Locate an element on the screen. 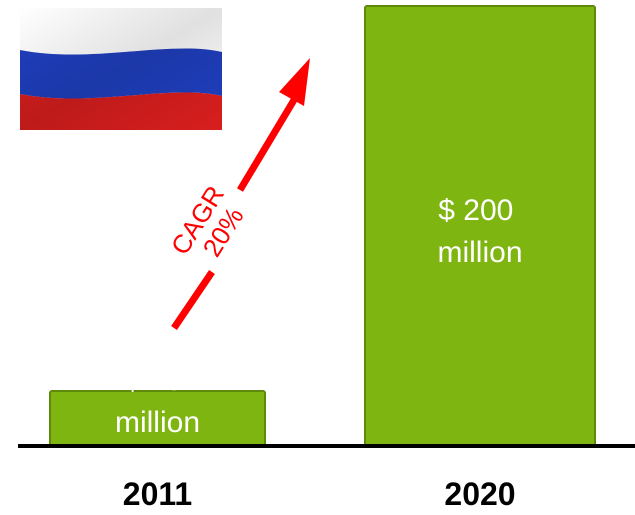 This screenshot has width=635, height=515. arrow-lower-segment is located at coordinates (193, 300).